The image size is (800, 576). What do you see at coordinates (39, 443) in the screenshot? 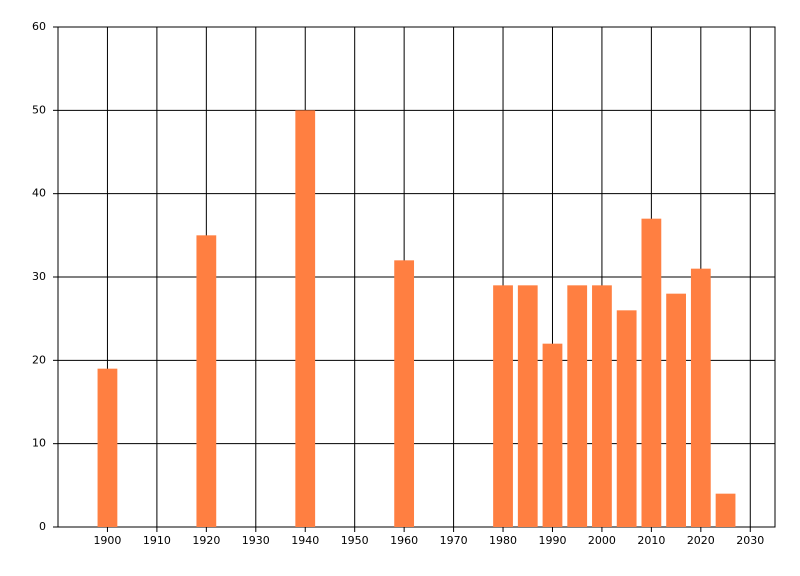
I see `y-tick-label: 10` at bounding box center [39, 443].